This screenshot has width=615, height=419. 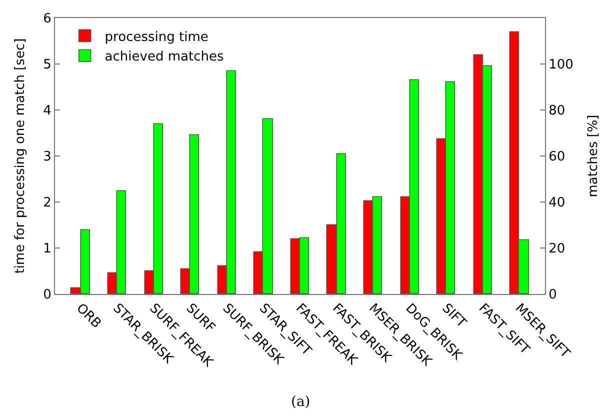 What do you see at coordinates (557, 157) in the screenshot?
I see `y2-tick-label: 60` at bounding box center [557, 157].